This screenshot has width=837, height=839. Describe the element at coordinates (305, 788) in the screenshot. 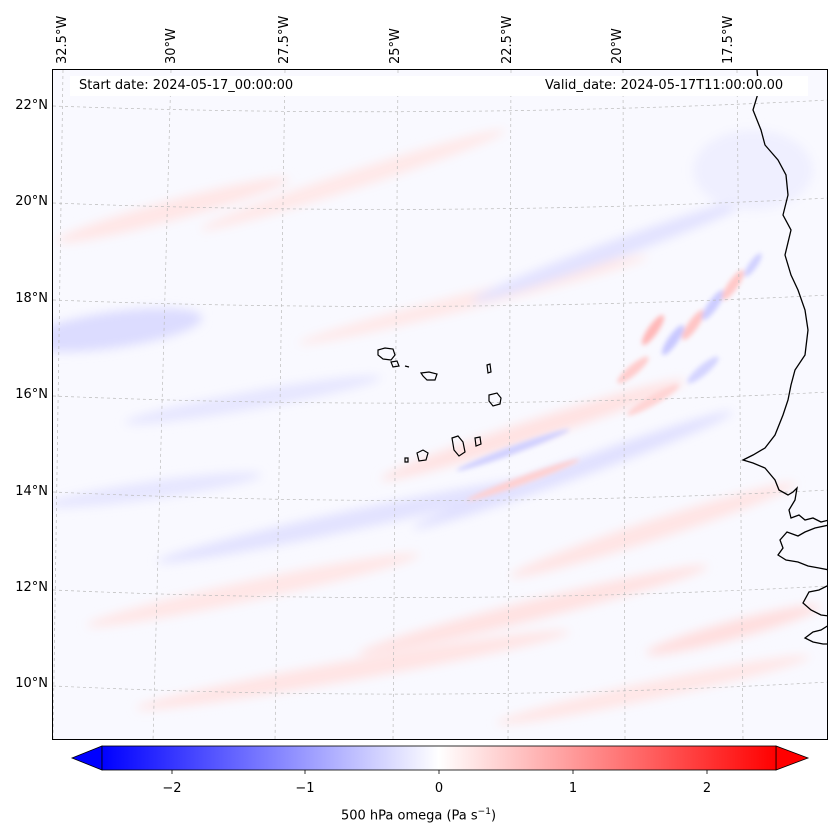

I see `colorbar-tick-neg1: −1` at that location.